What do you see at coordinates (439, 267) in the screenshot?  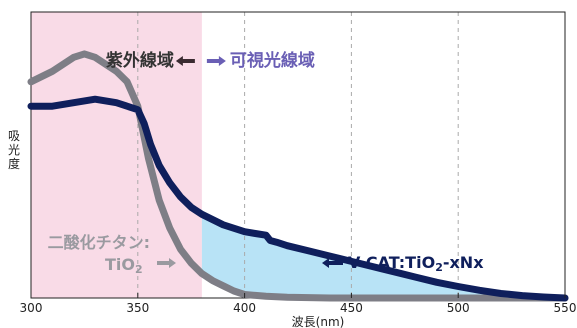 I see `vcat-subscript: 2` at bounding box center [439, 267].